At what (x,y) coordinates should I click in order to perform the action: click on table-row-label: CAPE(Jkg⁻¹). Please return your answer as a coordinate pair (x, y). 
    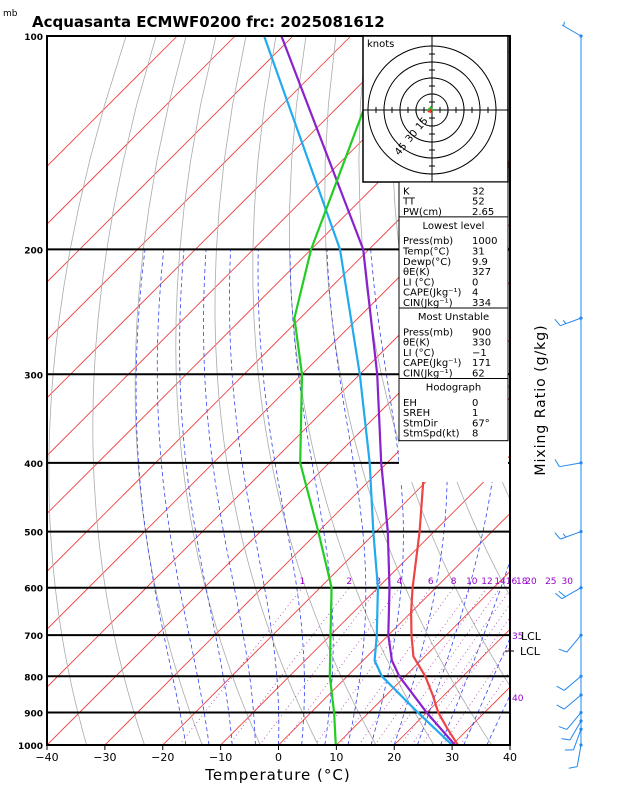
    Looking at the image, I should click on (432, 363).